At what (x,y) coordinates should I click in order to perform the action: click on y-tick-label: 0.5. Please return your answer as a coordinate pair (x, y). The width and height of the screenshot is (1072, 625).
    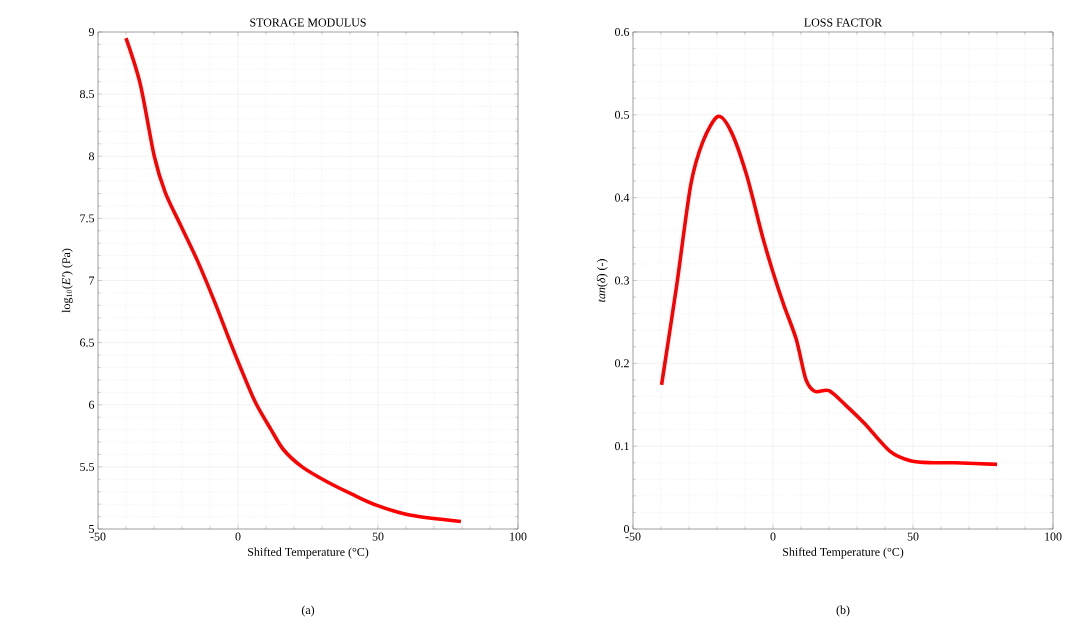
    Looking at the image, I should click on (622, 114).